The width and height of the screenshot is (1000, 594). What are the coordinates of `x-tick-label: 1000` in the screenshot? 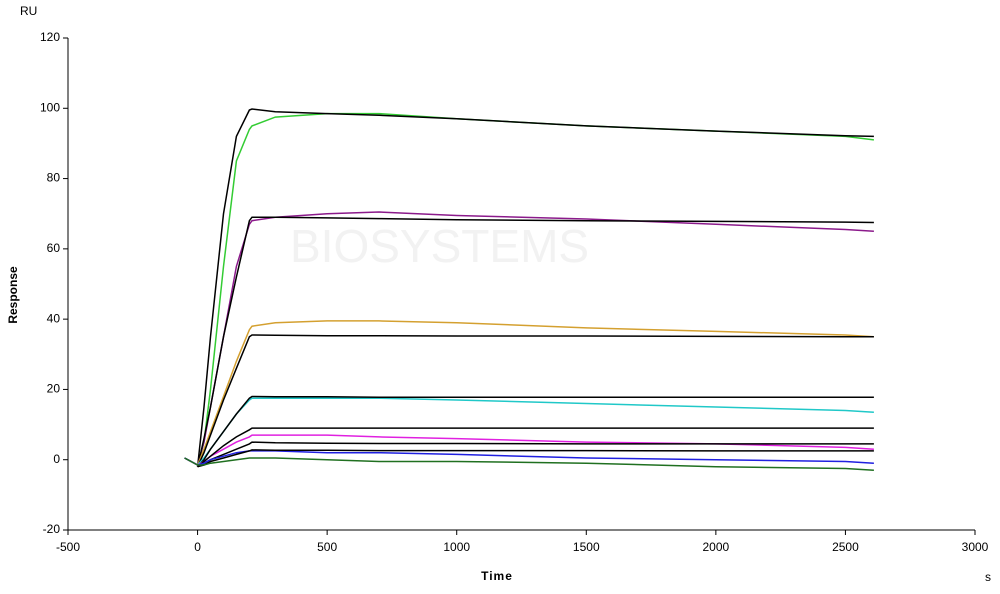 It's located at (456, 547).